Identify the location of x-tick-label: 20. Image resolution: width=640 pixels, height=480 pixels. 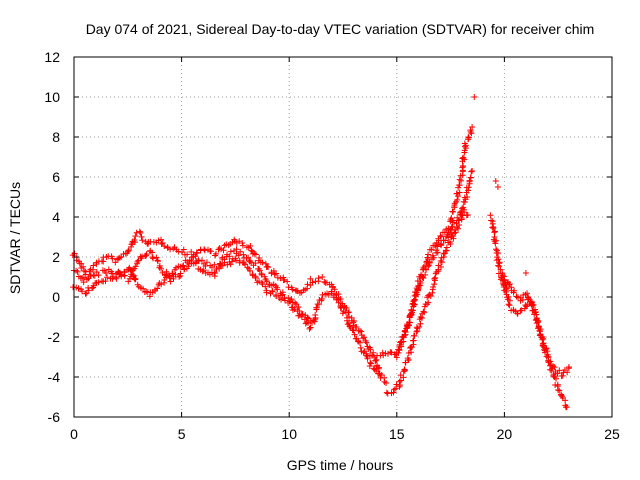
(505, 434).